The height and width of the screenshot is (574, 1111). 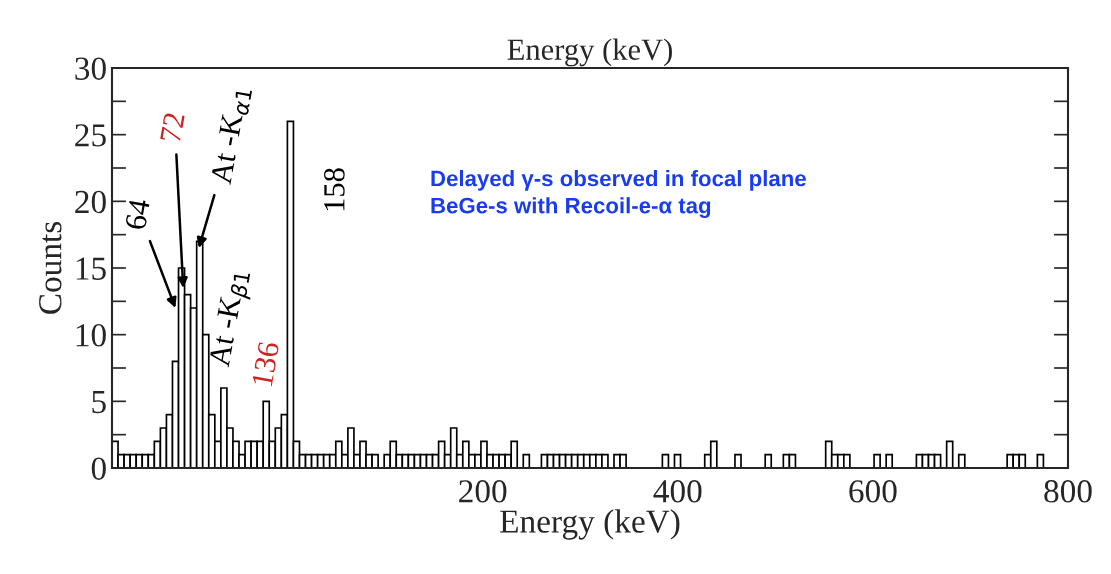 I want to click on annotation: 158, so click(x=334, y=189).